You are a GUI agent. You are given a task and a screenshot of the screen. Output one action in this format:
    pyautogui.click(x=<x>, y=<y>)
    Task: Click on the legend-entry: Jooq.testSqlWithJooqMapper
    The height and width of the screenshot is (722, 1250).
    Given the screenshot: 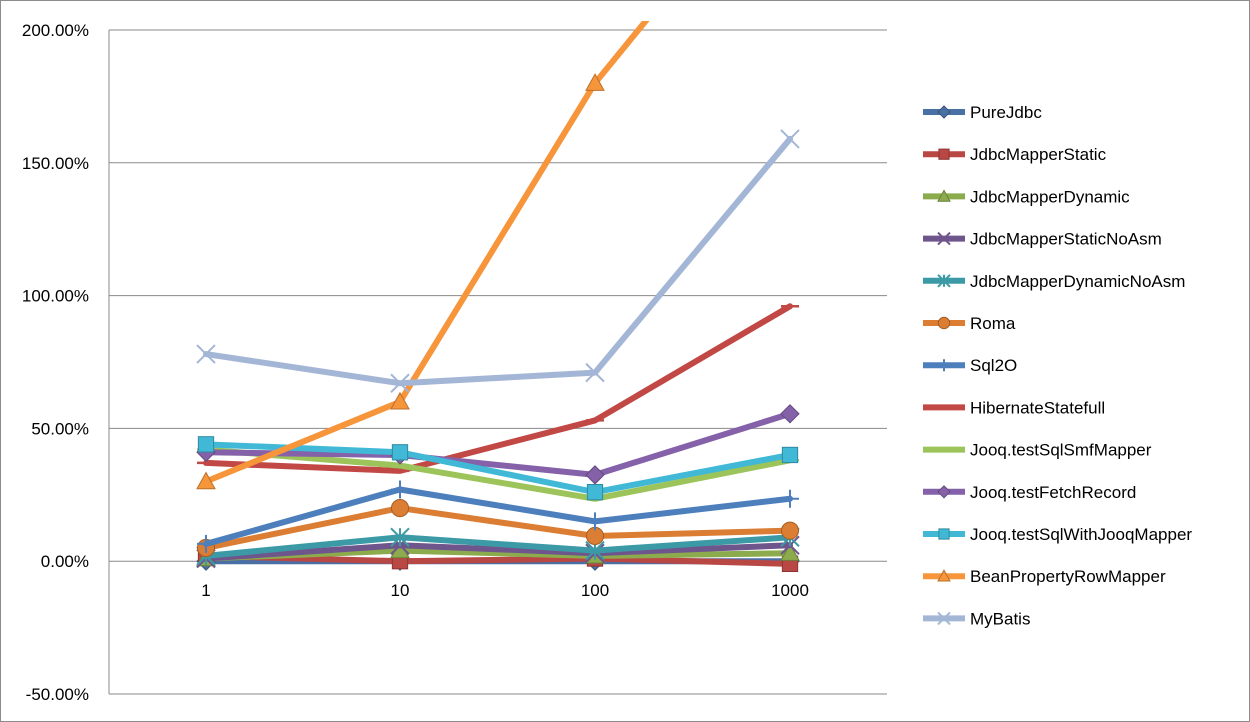 What is the action you would take?
    pyautogui.click(x=1057, y=534)
    